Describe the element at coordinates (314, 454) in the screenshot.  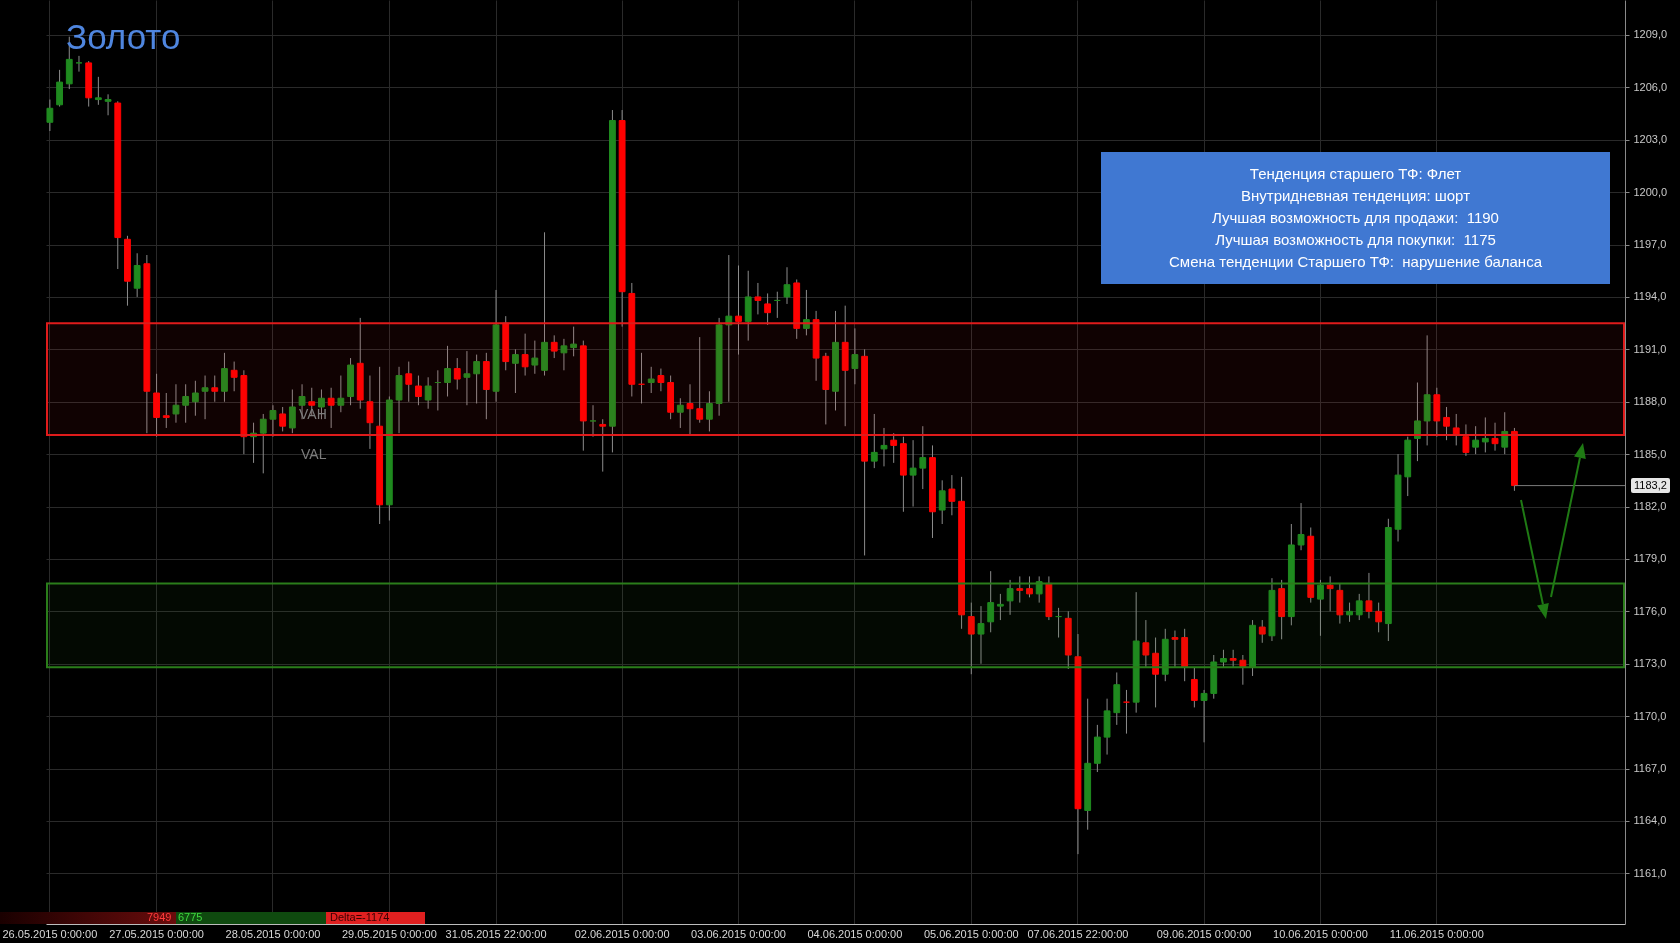
I see `annotation: VAL` at that location.